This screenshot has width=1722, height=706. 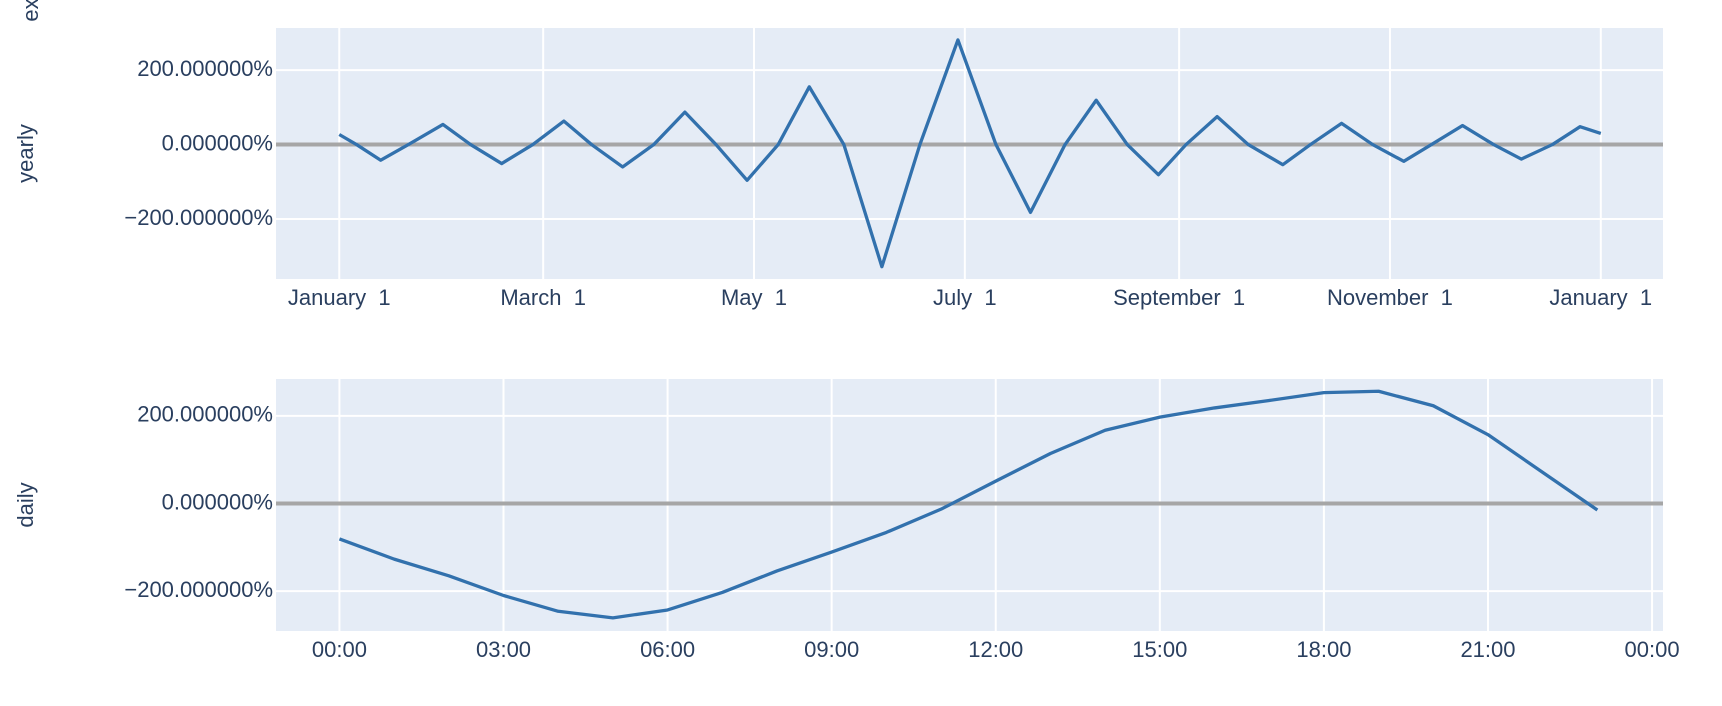 I want to click on x-tick-label: 12:00, so click(x=995, y=649).